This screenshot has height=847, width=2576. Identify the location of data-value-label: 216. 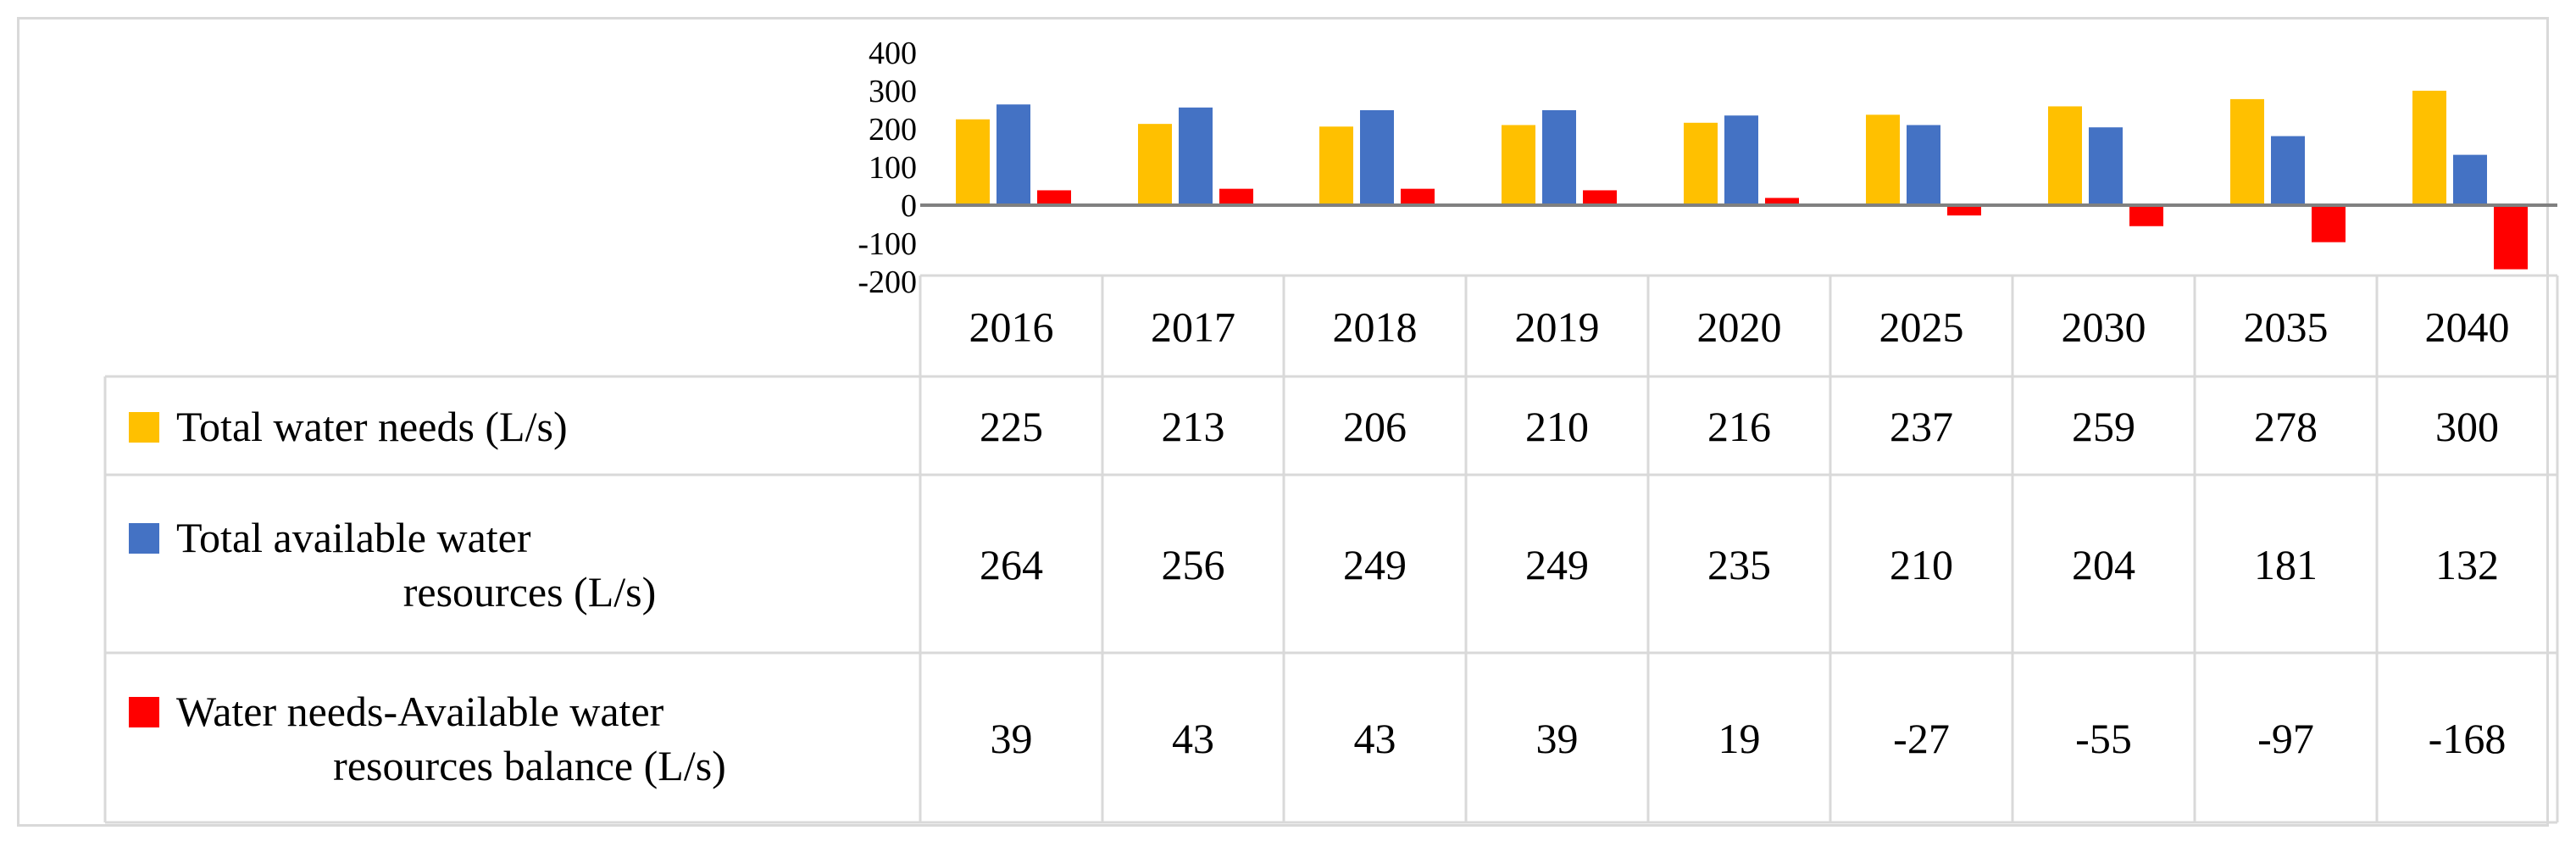
(1739, 426).